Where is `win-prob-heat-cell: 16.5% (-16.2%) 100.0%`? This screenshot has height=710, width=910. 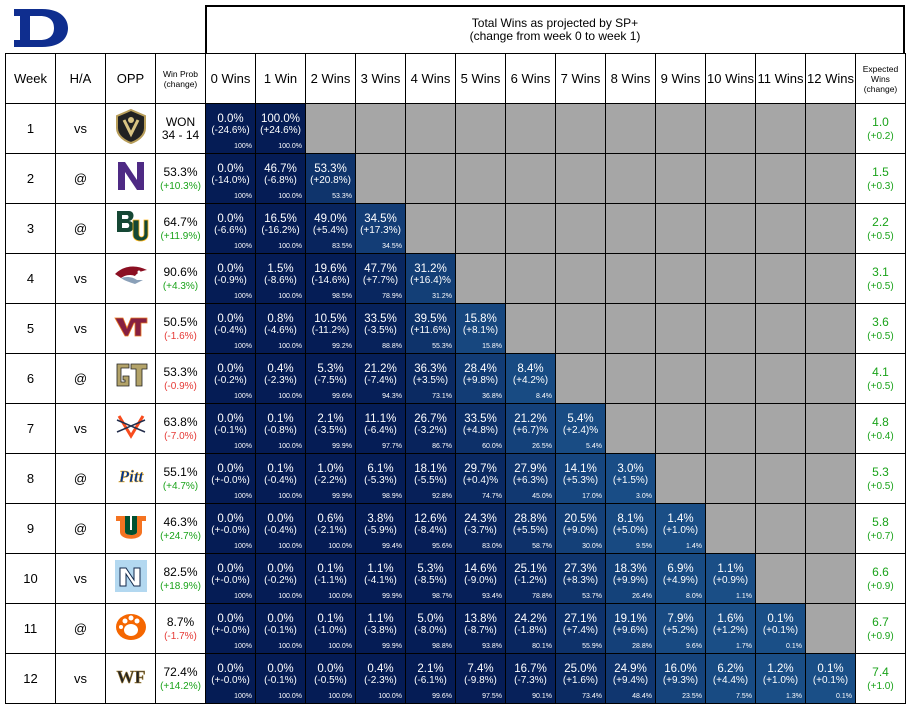 win-prob-heat-cell: 16.5% (-16.2%) 100.0% is located at coordinates (280, 228).